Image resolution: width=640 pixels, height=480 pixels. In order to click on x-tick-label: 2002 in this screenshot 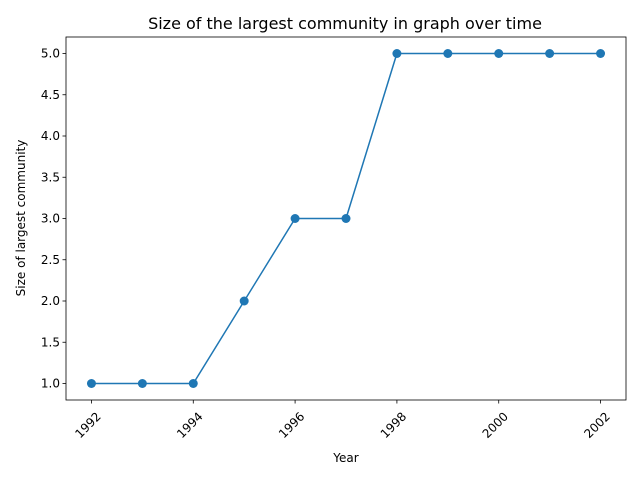, I will do `click(596, 424)`.